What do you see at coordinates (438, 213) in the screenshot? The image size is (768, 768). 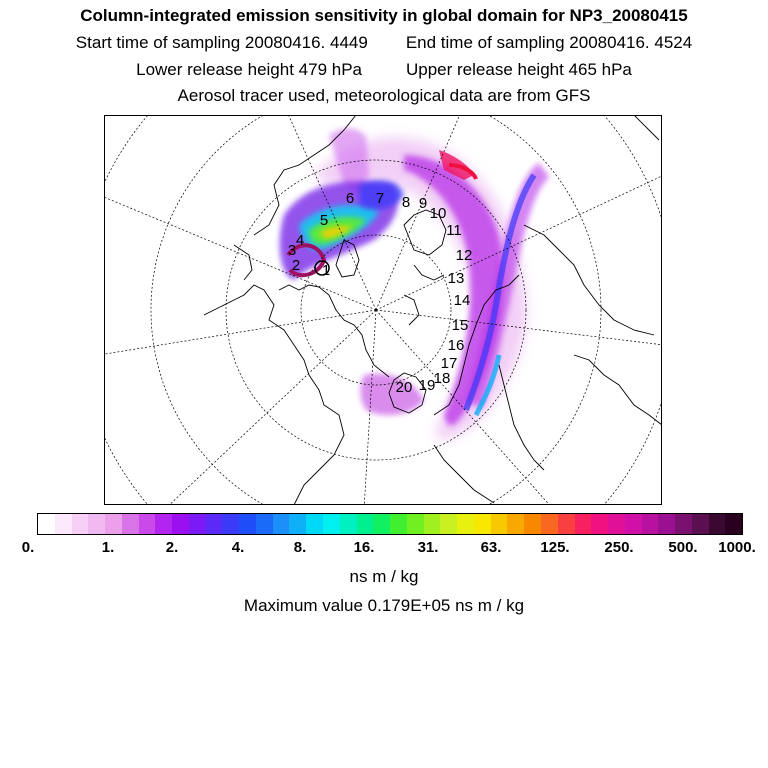 I see `day-label: 10` at bounding box center [438, 213].